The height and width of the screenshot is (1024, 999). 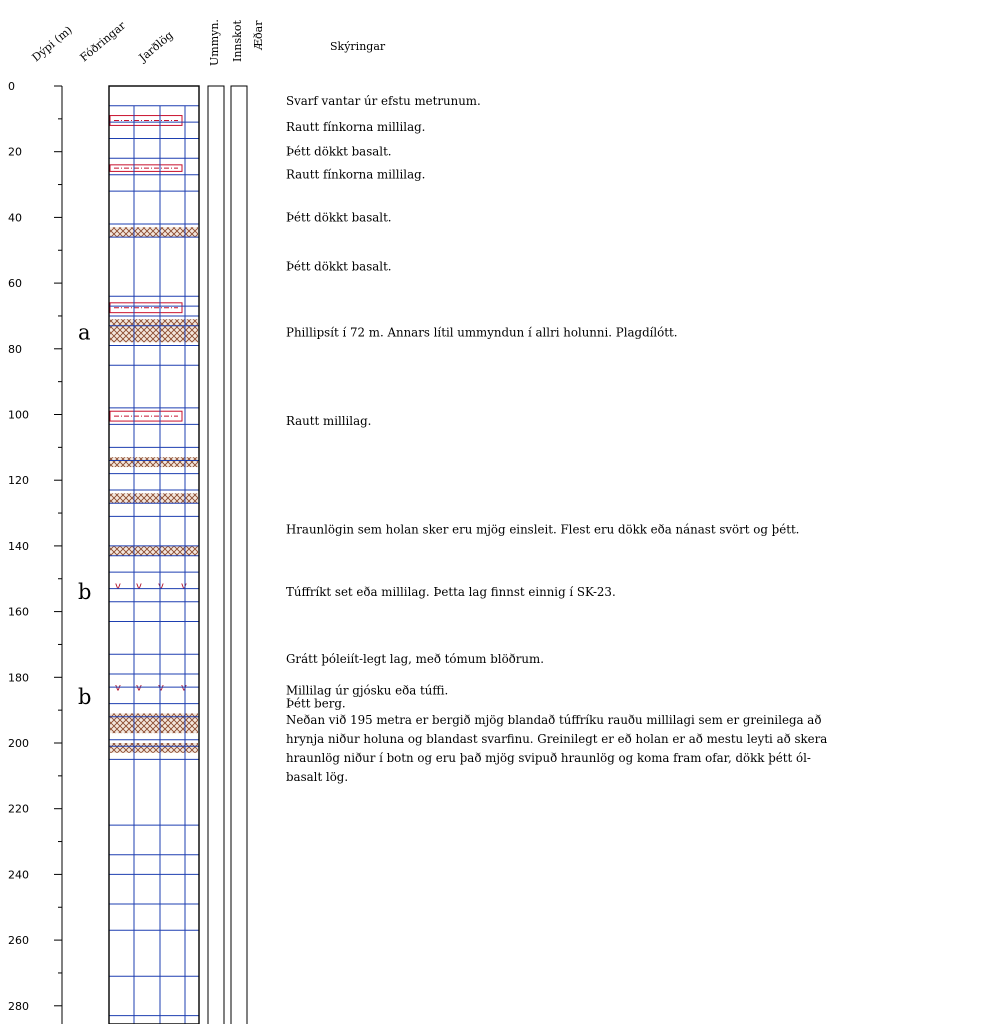 I want to click on note-text: Svarf vantar úr efstu metrunum., so click(x=383, y=101).